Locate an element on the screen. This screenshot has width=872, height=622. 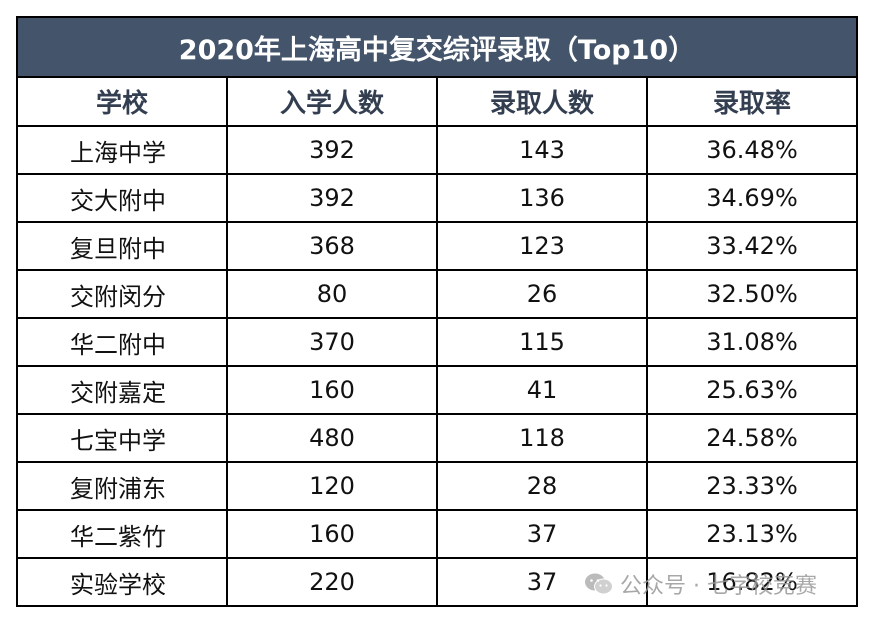
table-row: 七宝中学 480 118 24.58% is located at coordinates (437, 438).